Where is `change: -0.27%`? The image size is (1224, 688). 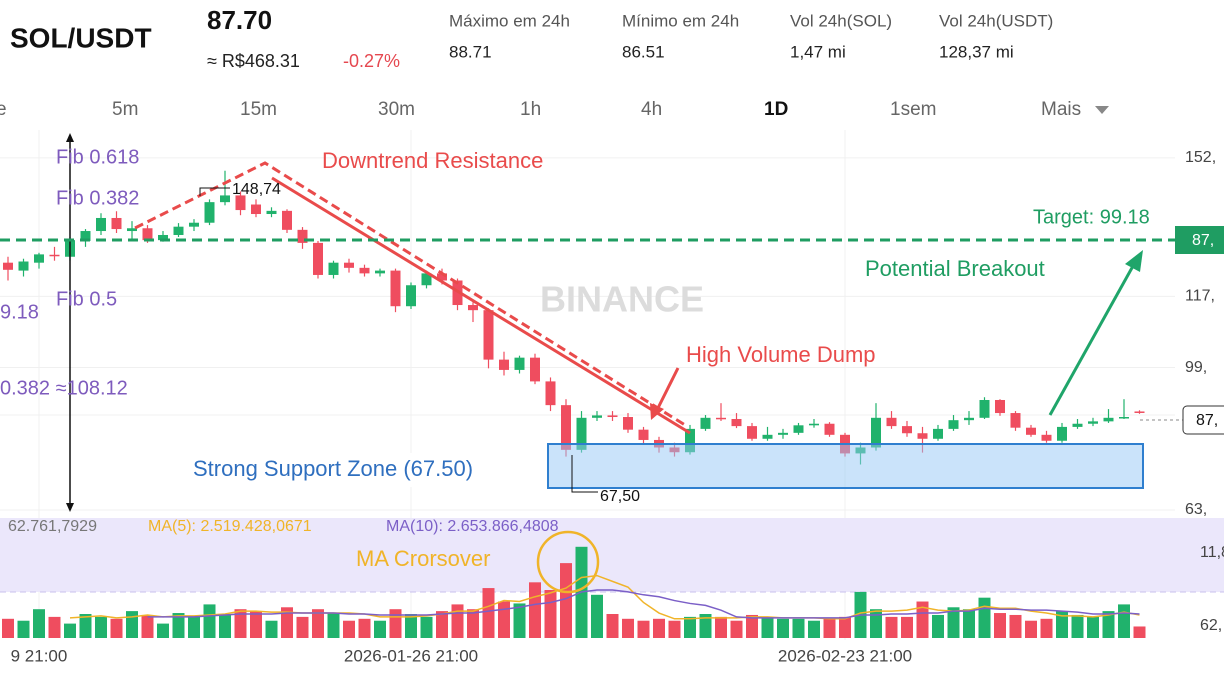
change: -0.27% is located at coordinates (371, 61).